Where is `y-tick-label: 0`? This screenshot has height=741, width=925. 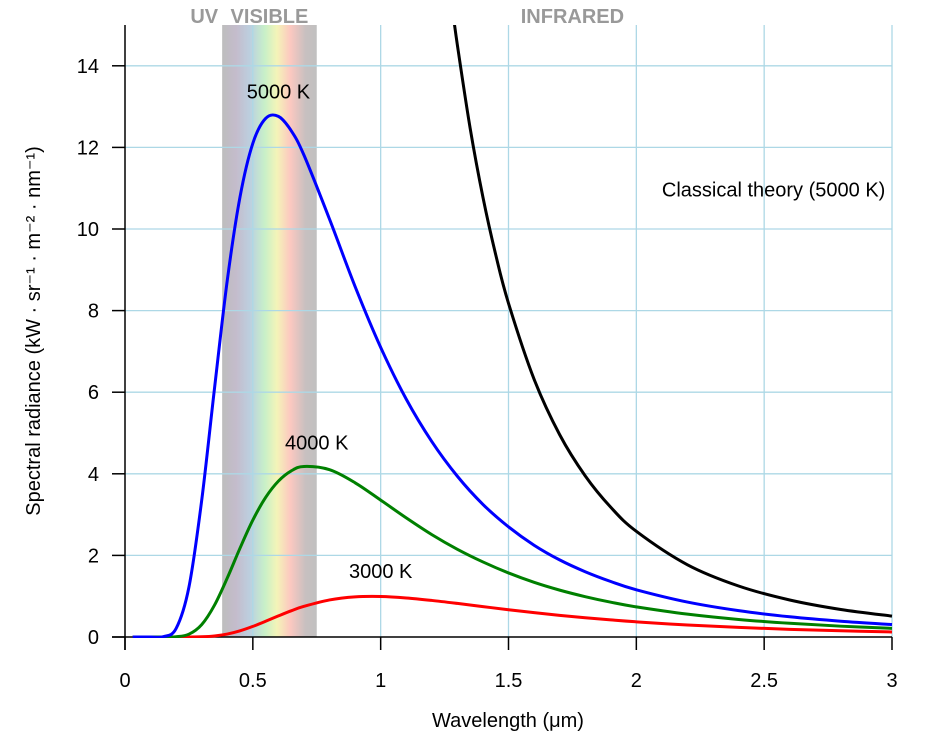
y-tick-label: 0 is located at coordinates (93, 638).